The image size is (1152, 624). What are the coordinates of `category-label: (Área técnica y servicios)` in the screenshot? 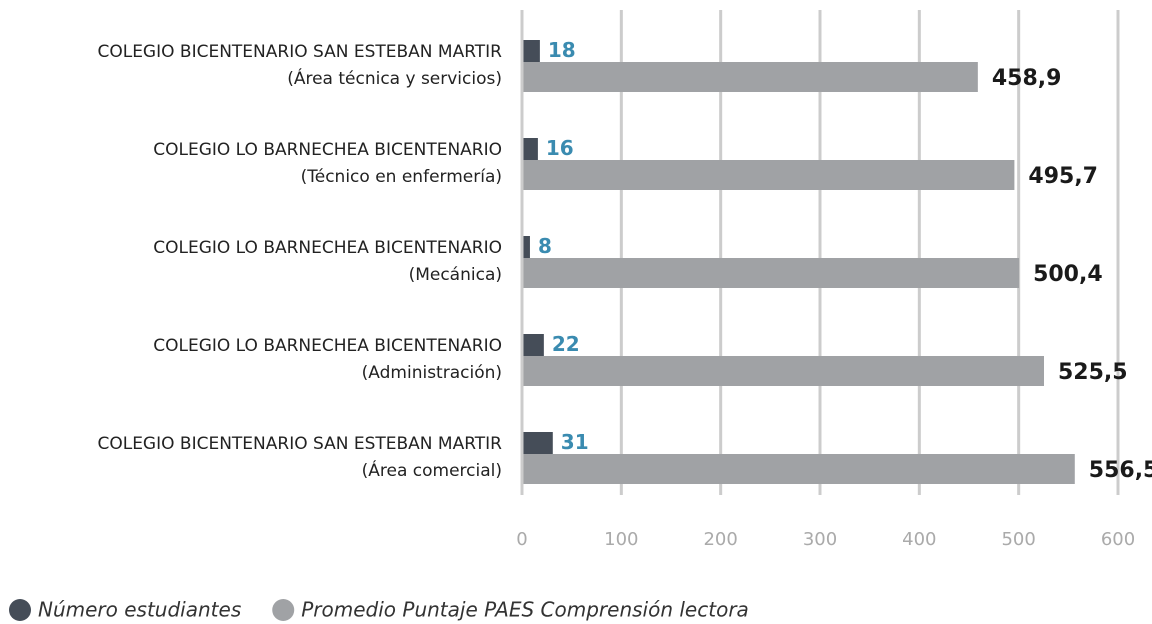 It's located at (394, 78).